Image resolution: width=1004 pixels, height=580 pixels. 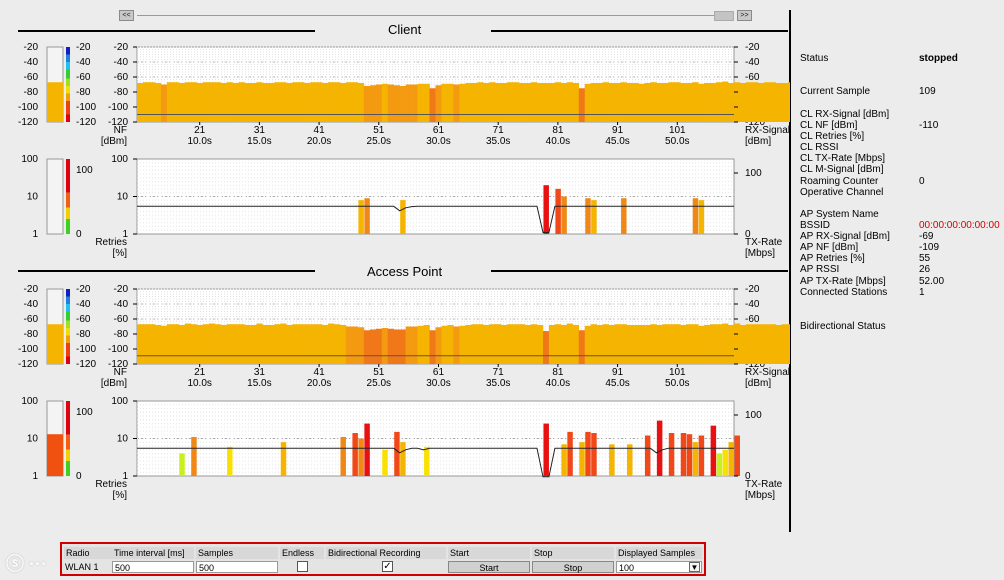 I want to click on client-ytick-a: -120, so click(x=28, y=122).